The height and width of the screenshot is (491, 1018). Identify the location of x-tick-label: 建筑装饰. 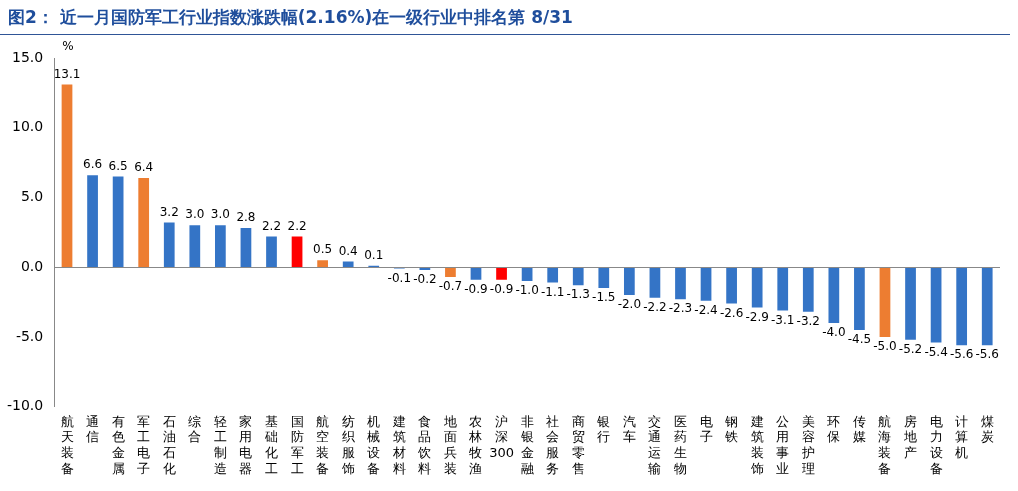
(756, 444).